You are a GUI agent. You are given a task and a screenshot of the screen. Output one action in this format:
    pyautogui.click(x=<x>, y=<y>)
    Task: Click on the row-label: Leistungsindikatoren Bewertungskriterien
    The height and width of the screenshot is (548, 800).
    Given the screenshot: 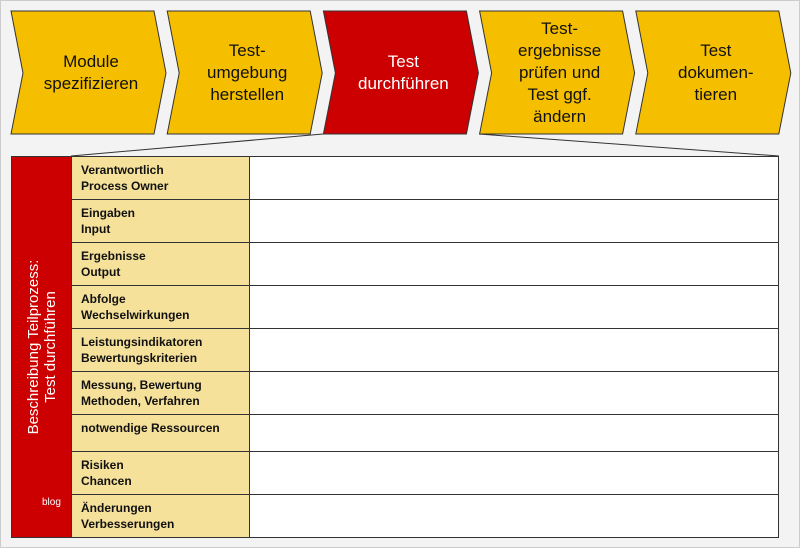 What is the action you would take?
    pyautogui.click(x=161, y=350)
    